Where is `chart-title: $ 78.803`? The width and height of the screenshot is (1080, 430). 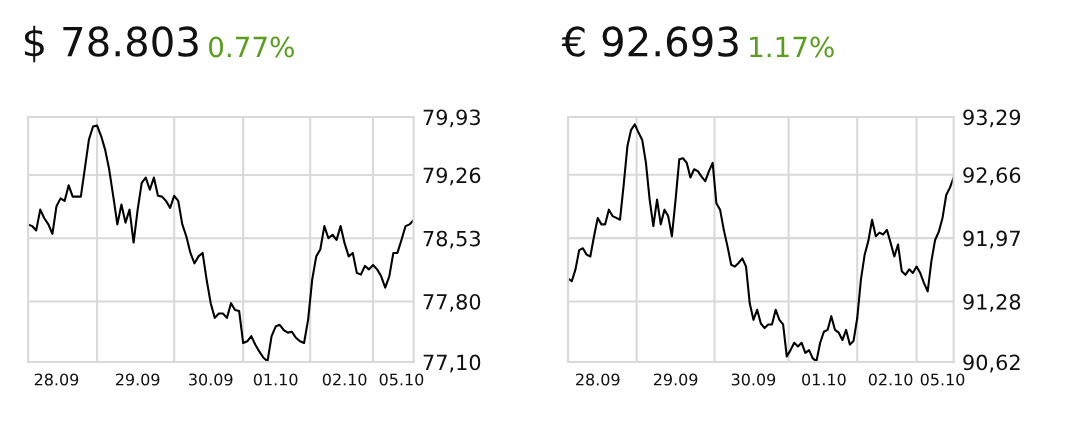 chart-title: $ 78.803 is located at coordinates (111, 44).